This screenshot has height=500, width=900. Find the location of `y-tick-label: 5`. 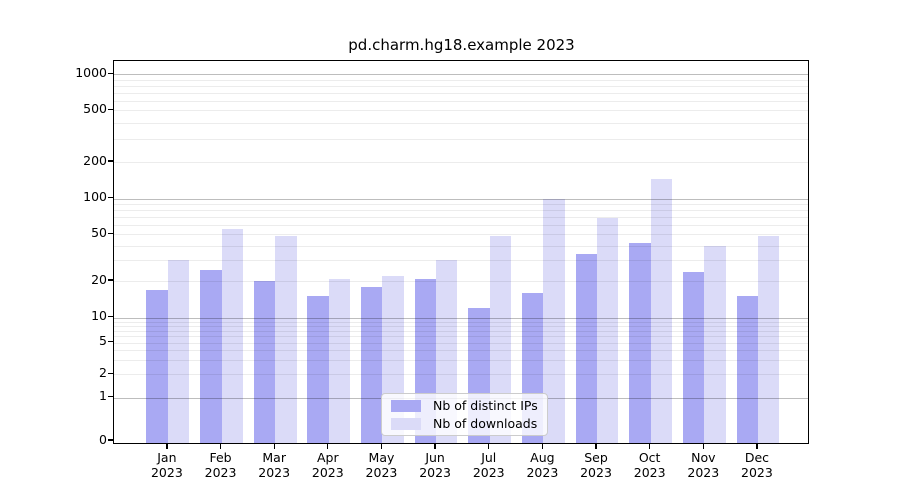

y-tick-label: 5 is located at coordinates (103, 341).